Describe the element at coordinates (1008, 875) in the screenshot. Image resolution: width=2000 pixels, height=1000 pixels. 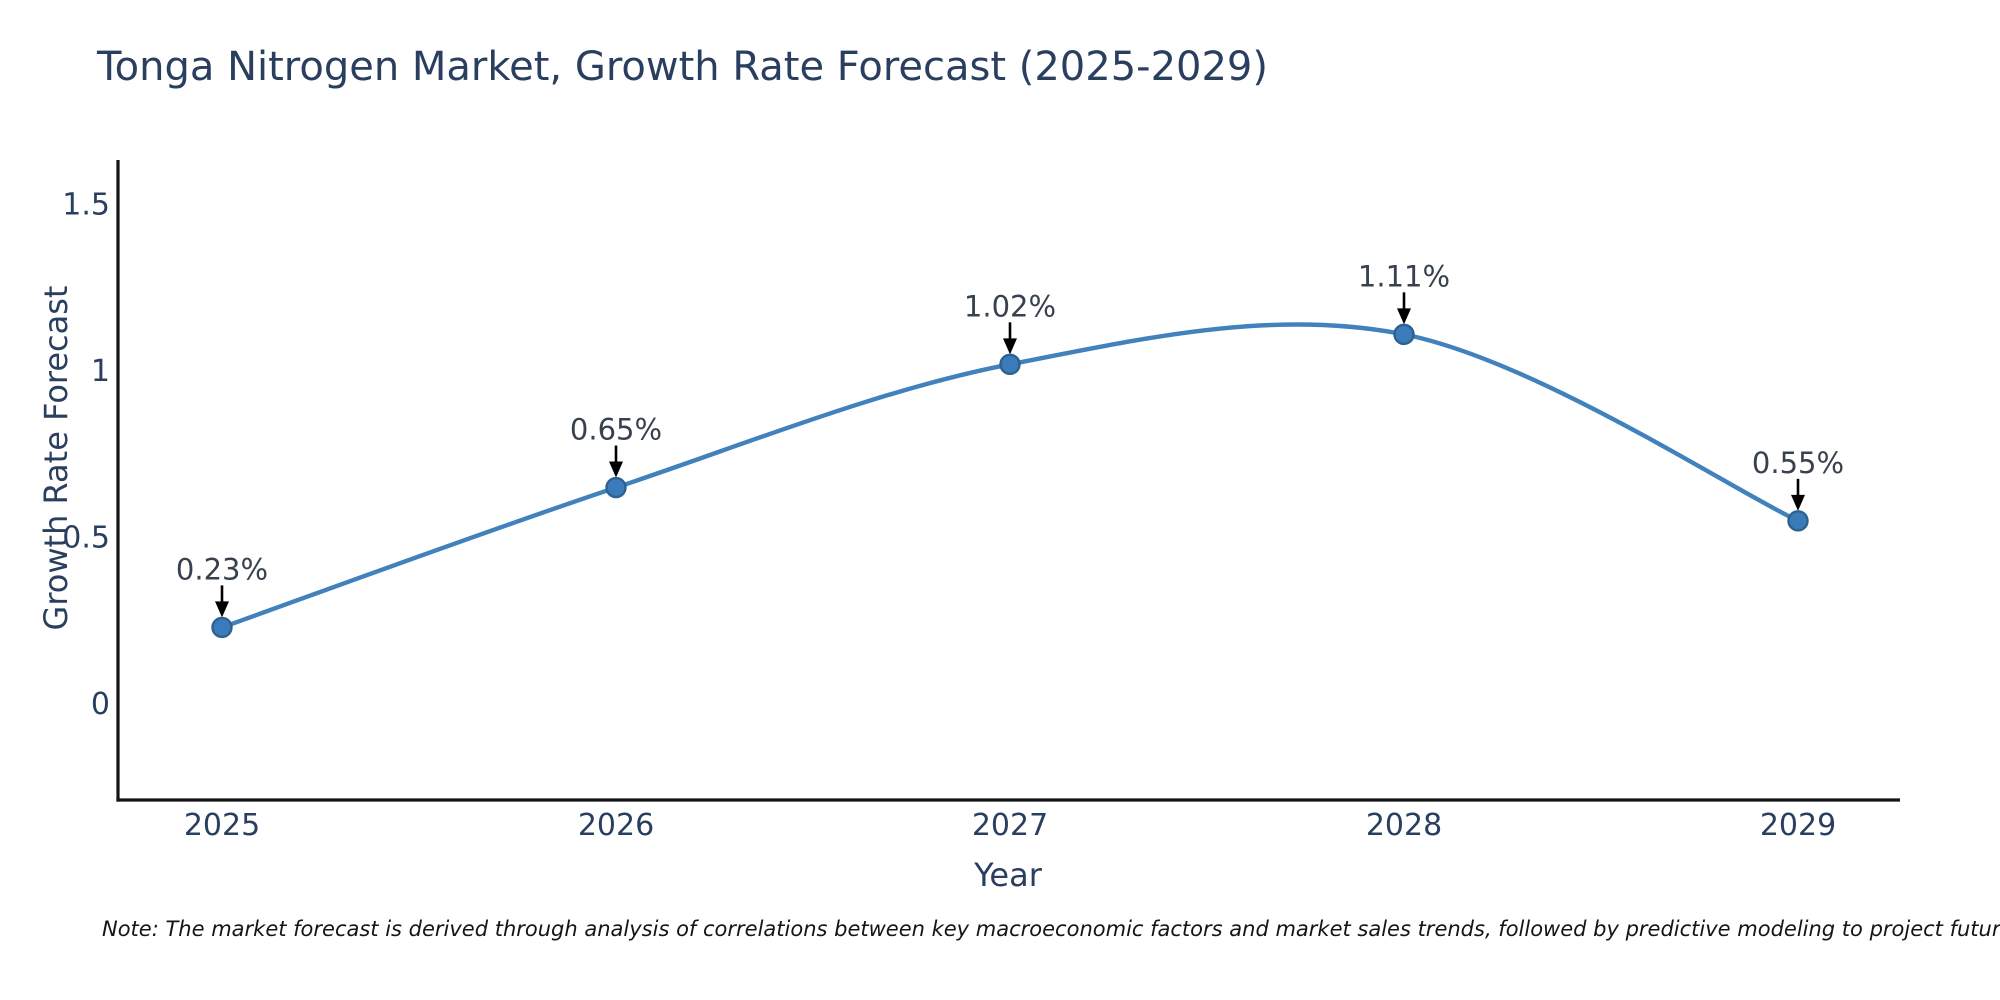
I see `x-axis-title: Year` at that location.